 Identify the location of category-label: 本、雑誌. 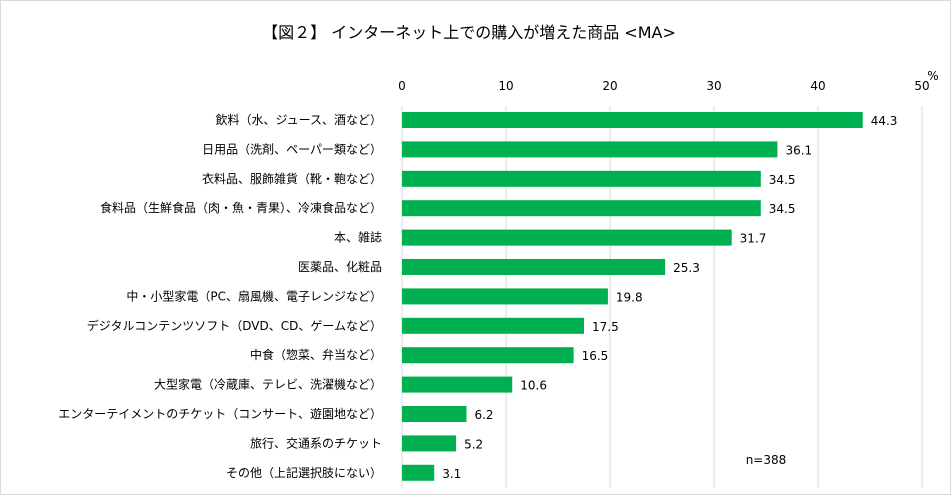
(358, 237).